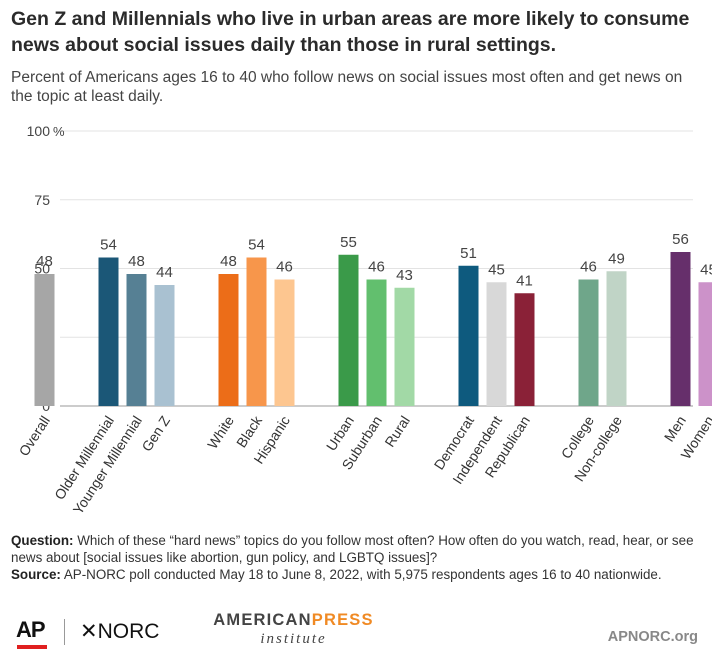 Image resolution: width=712 pixels, height=659 pixels. What do you see at coordinates (128, 631) in the screenshot?
I see `norc-text: NORC` at bounding box center [128, 631].